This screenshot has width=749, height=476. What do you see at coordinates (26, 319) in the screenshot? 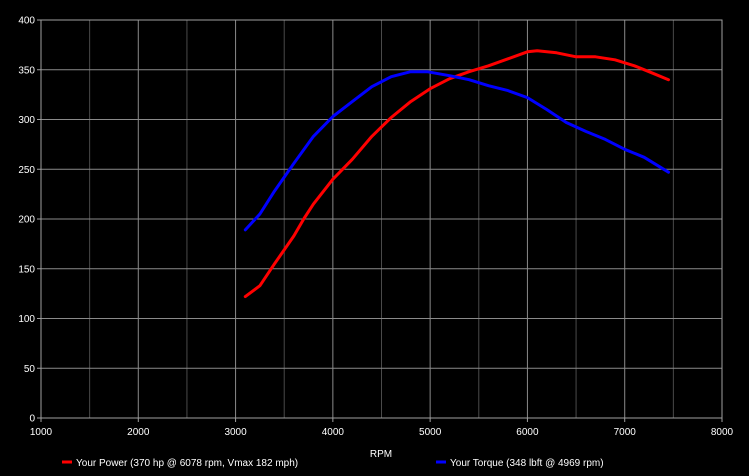
I see `y-tick-label: 100` at bounding box center [26, 319].